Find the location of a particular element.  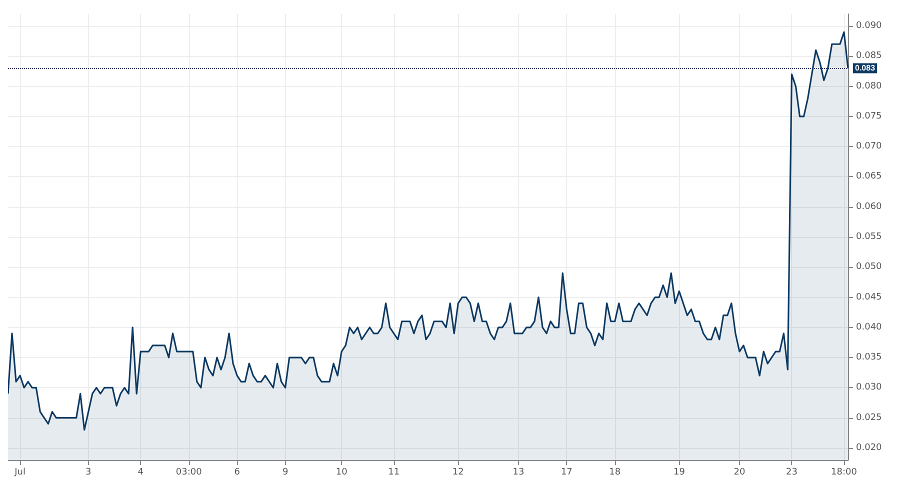

x-tick-label: 18 is located at coordinates (615, 473).